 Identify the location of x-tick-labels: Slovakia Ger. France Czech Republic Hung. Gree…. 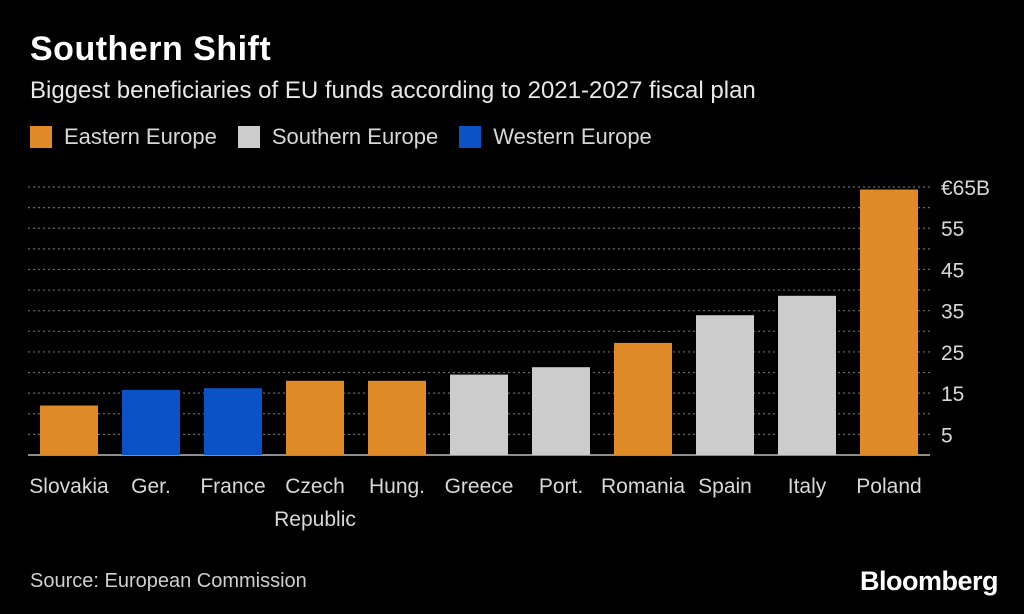
(475, 503).